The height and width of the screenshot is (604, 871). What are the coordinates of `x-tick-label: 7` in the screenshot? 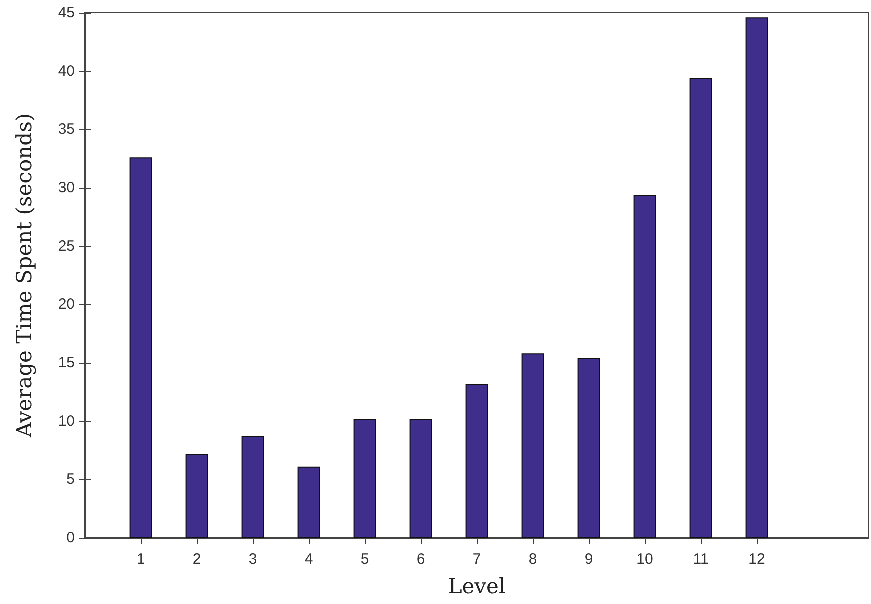 It's located at (477, 559).